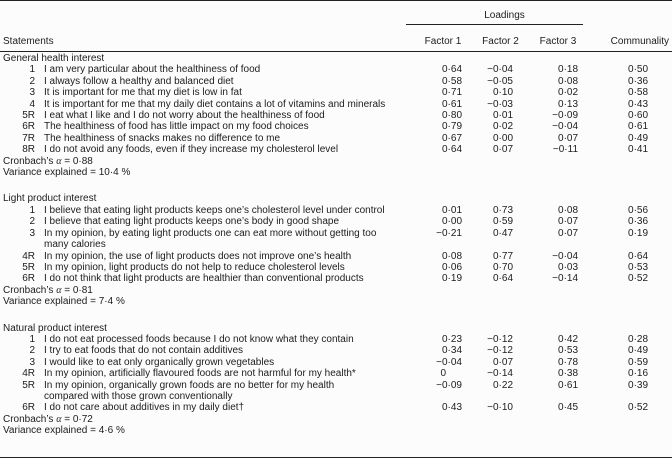 The image size is (672, 458). What do you see at coordinates (502, 256) in the screenshot?
I see `factor2-loading: 0·77` at bounding box center [502, 256].